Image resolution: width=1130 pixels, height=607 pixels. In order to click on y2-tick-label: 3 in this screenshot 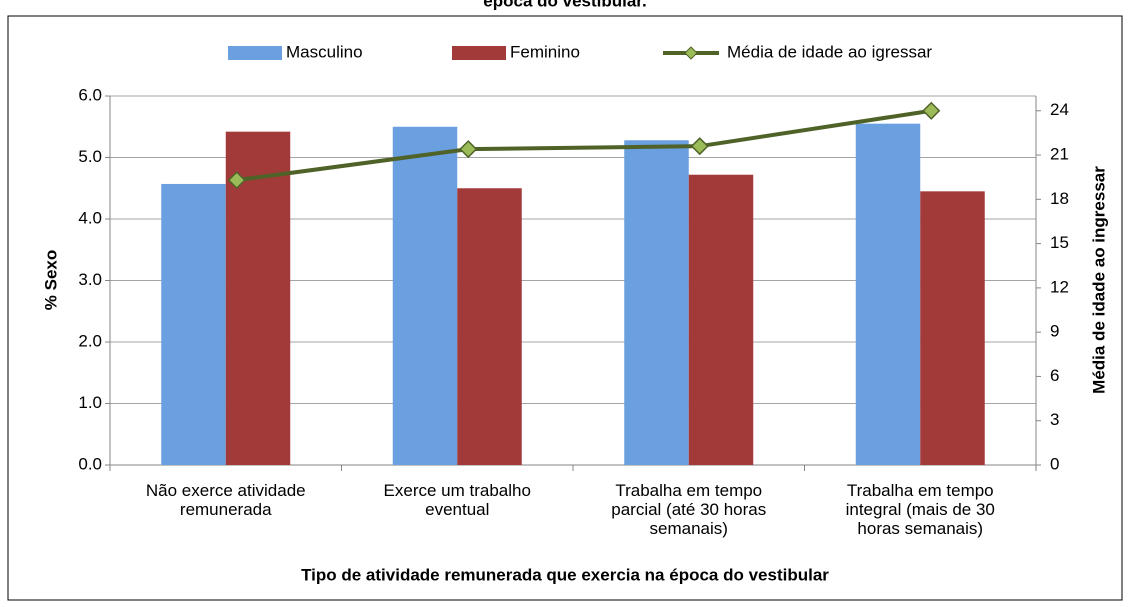, I will do `click(1054, 419)`.